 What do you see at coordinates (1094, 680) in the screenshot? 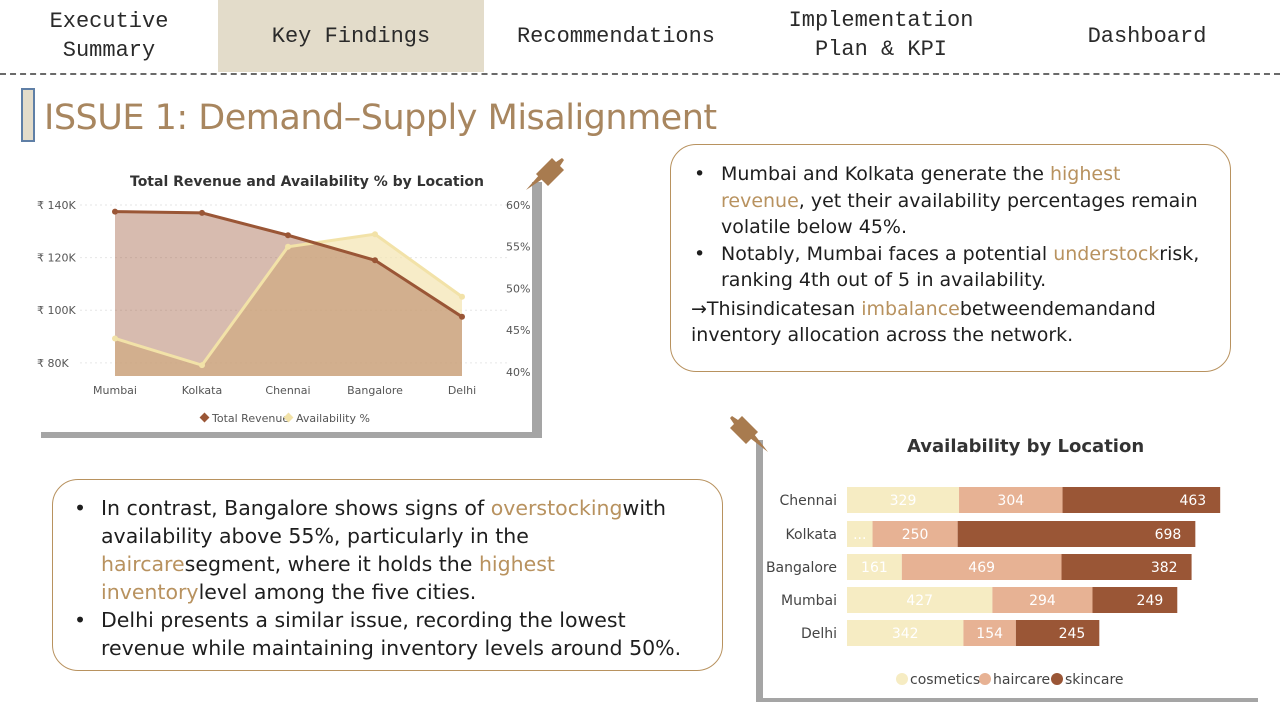
I see `legend-label: skincare` at bounding box center [1094, 680].